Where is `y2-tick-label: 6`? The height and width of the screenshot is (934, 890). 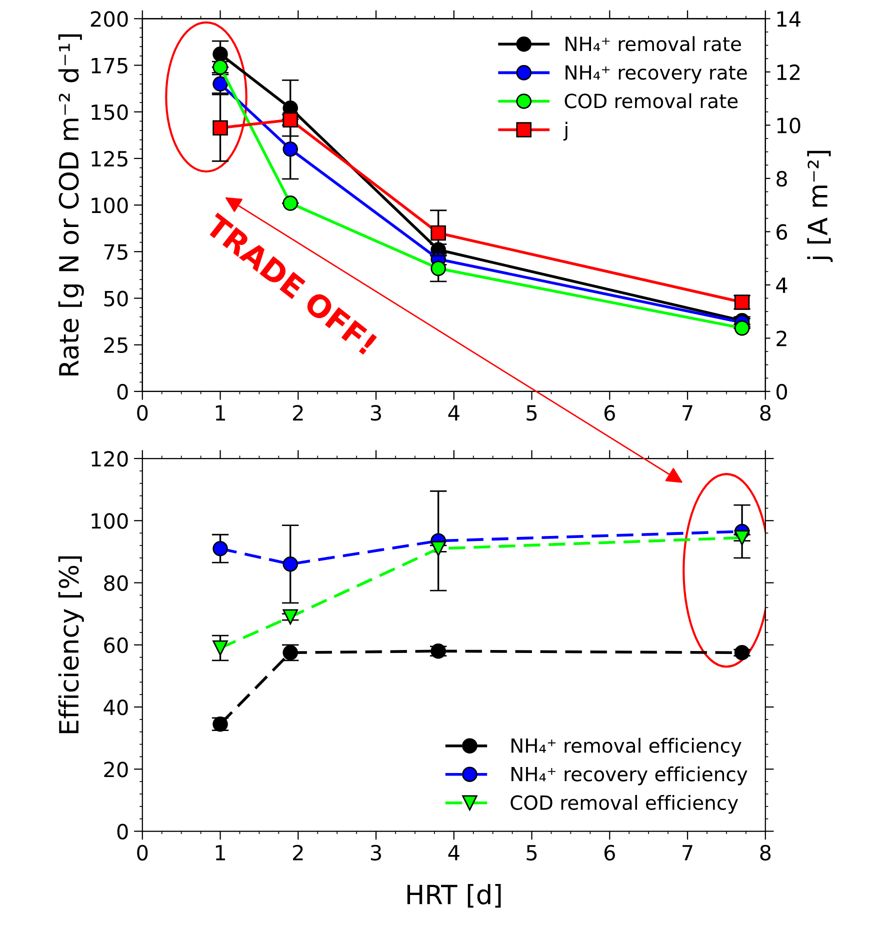
y2-tick-label: 6 is located at coordinates (782, 232).